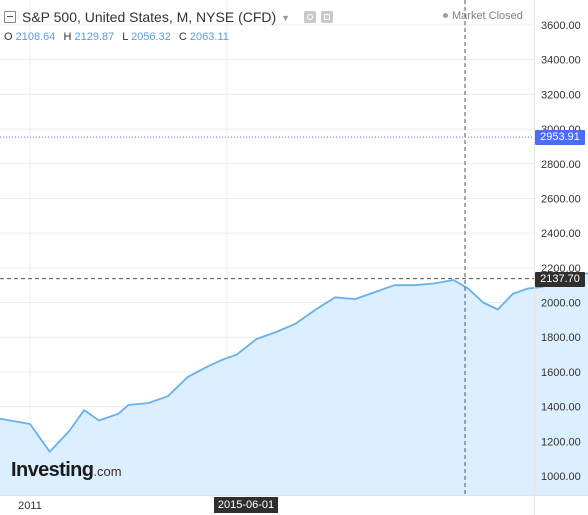 Image resolution: width=588 pixels, height=515 pixels. Describe the element at coordinates (94, 37) in the screenshot. I see `high-value: 2129.87` at that location.